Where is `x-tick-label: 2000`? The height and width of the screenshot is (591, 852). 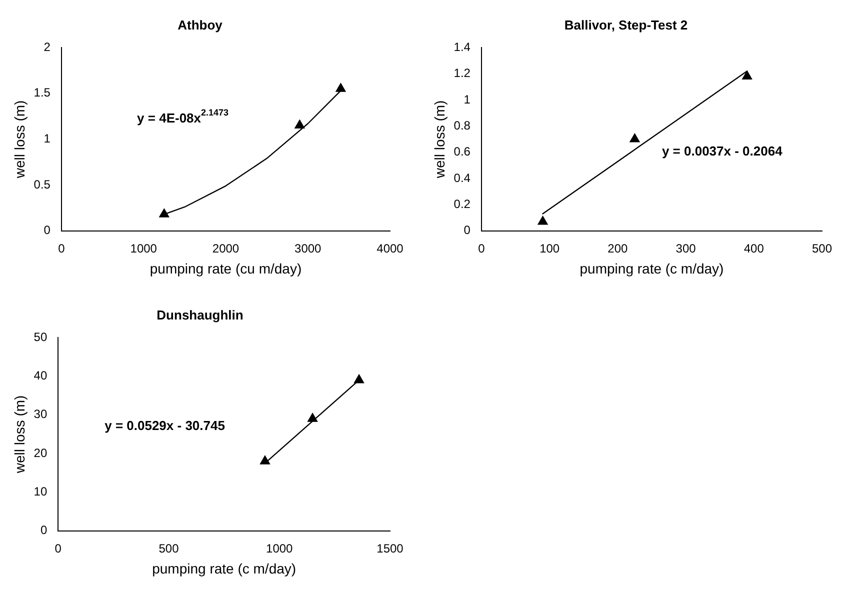
x-tick-label: 2000 is located at coordinates (226, 248).